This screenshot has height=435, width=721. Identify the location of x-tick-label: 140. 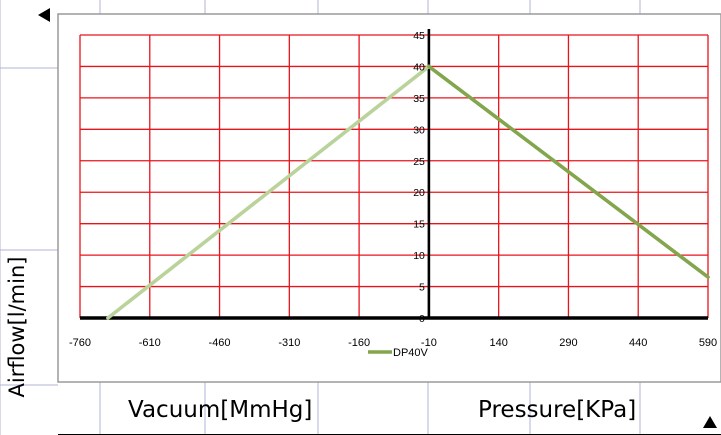
(498, 343).